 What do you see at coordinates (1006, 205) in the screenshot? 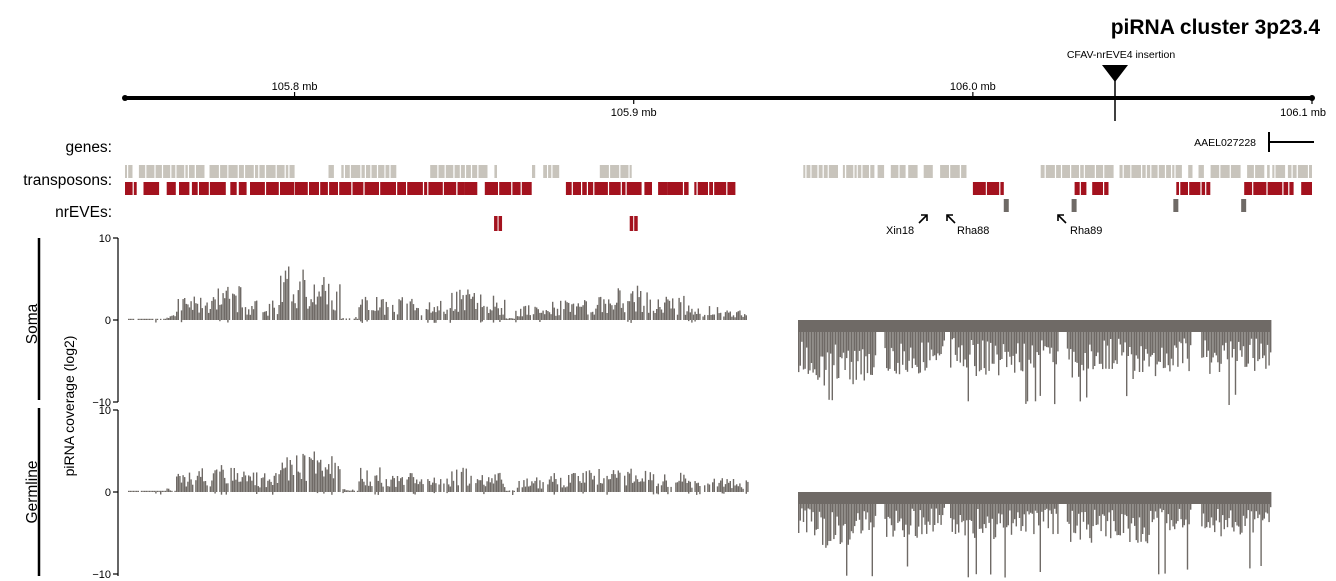
I see `nrEVE-grey` at bounding box center [1006, 205].